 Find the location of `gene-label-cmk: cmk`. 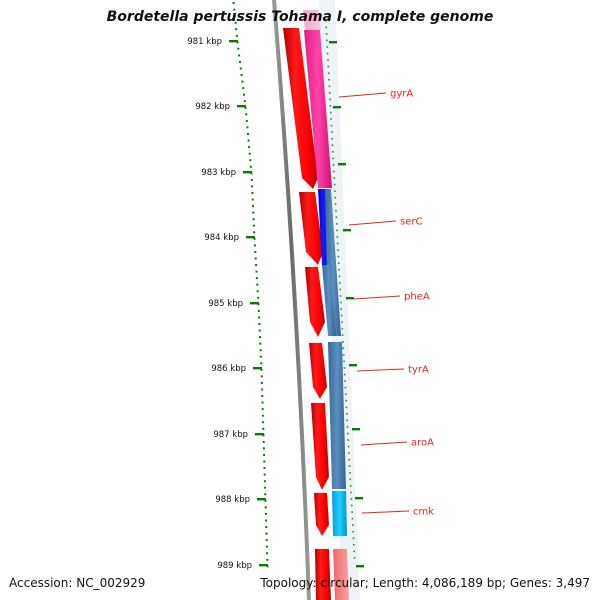

gene-label-cmk: cmk is located at coordinates (397, 512).